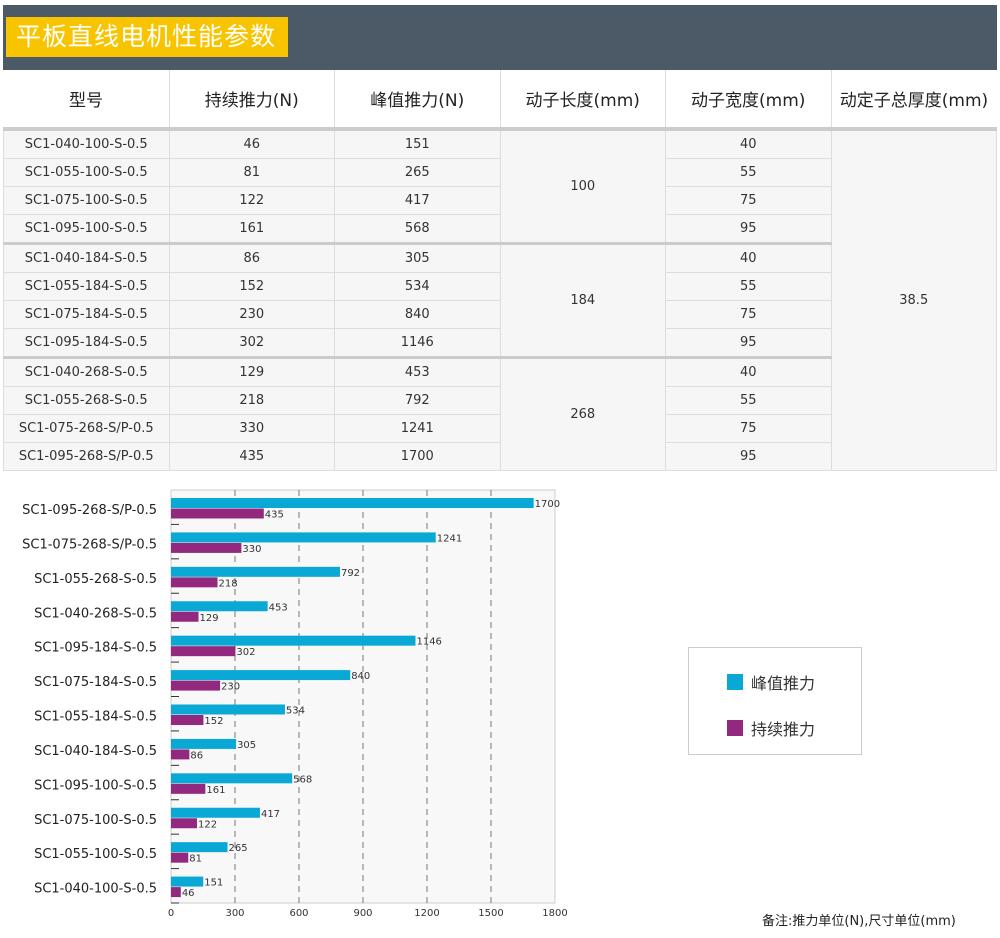 The height and width of the screenshot is (938, 1000). I want to click on table-row: SC1-075-268-S/P-0.5 330 1241 75, so click(500, 428).